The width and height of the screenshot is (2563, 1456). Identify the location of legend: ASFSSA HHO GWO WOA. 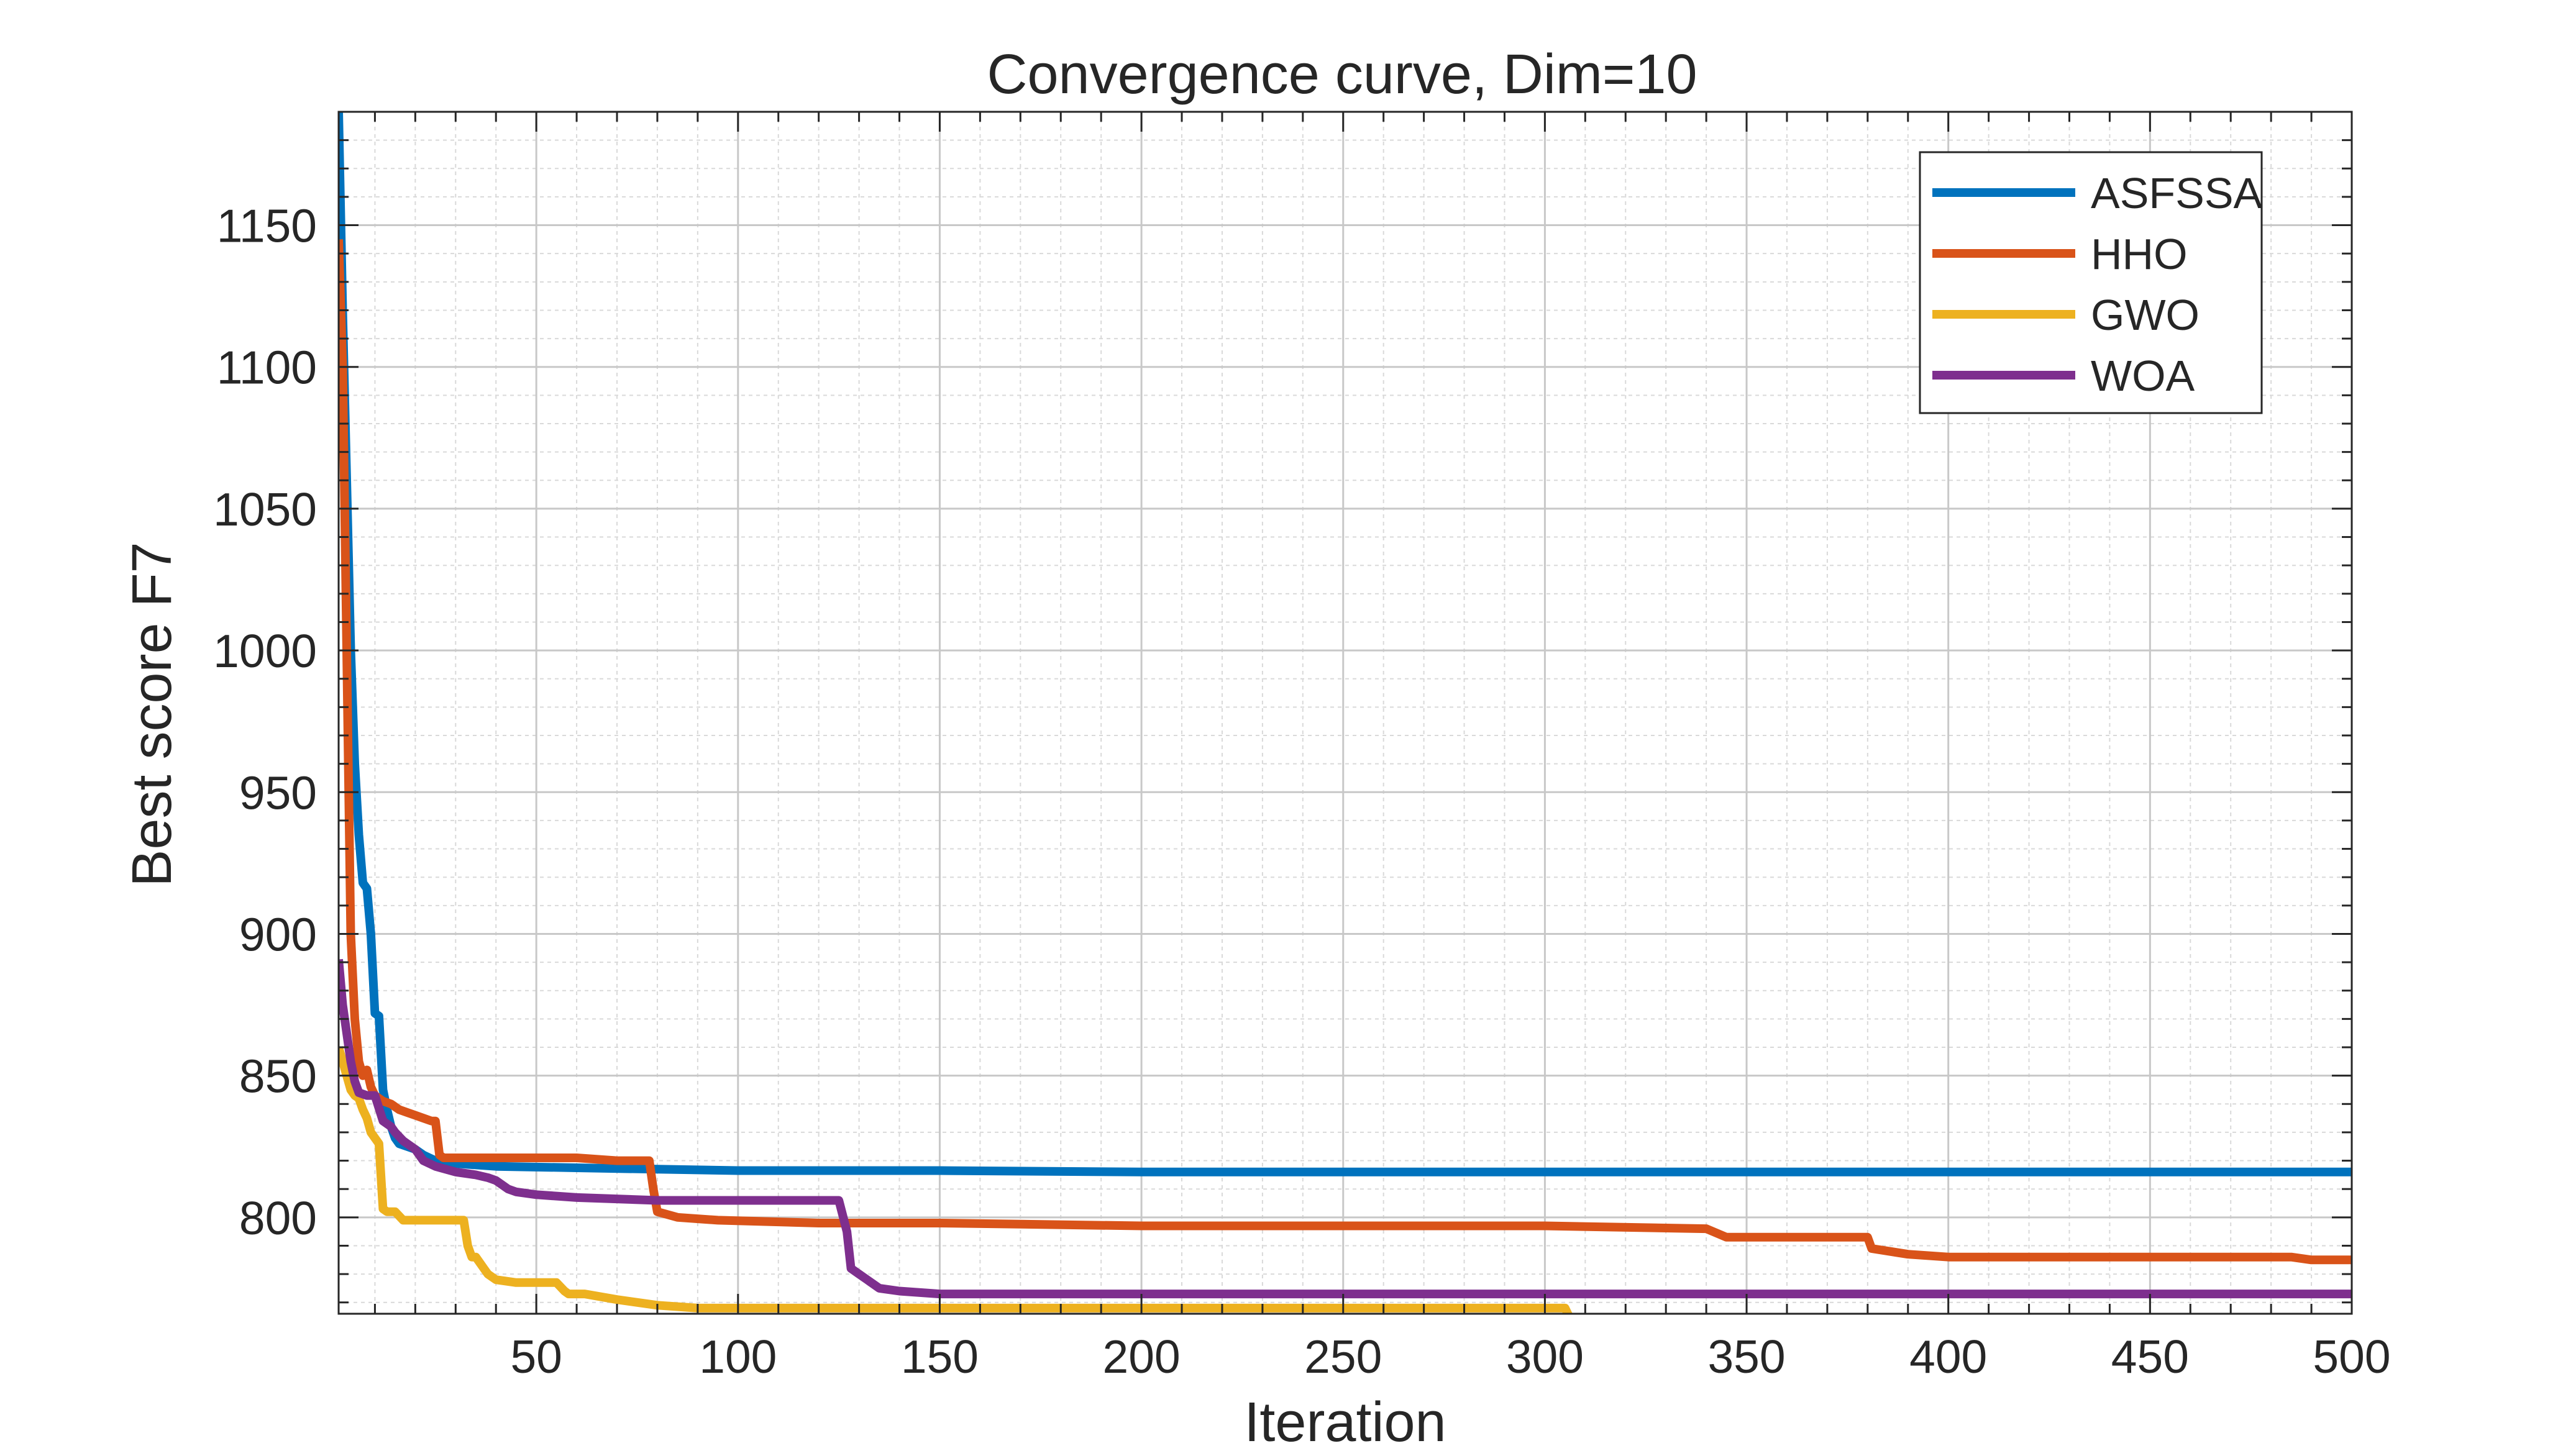
(2091, 283).